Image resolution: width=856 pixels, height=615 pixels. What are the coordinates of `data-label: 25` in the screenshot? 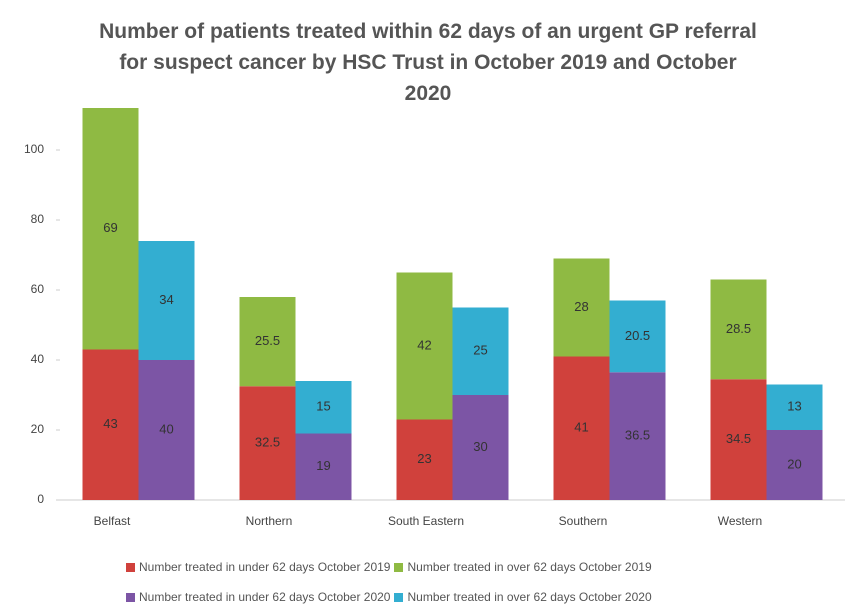 It's located at (480, 350).